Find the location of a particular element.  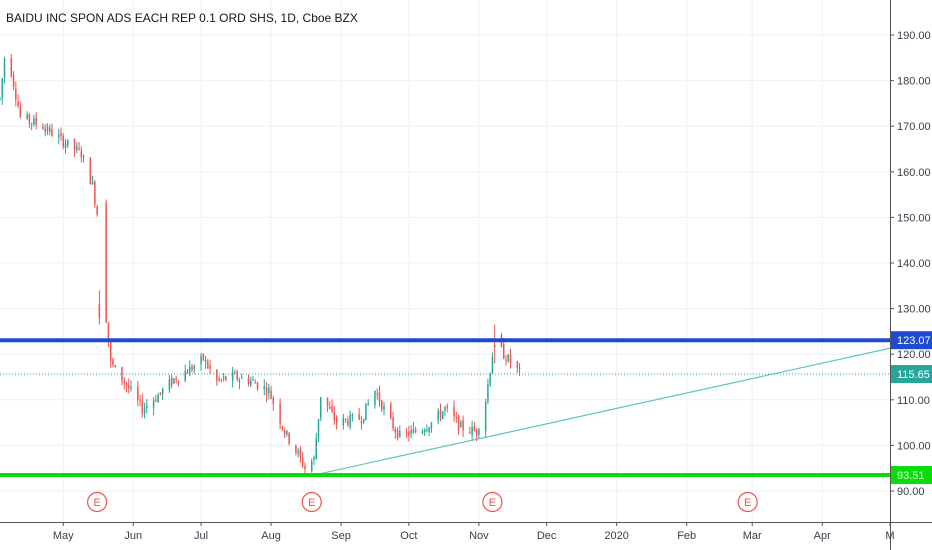

price-tick-label: 100.00 is located at coordinates (914, 446).